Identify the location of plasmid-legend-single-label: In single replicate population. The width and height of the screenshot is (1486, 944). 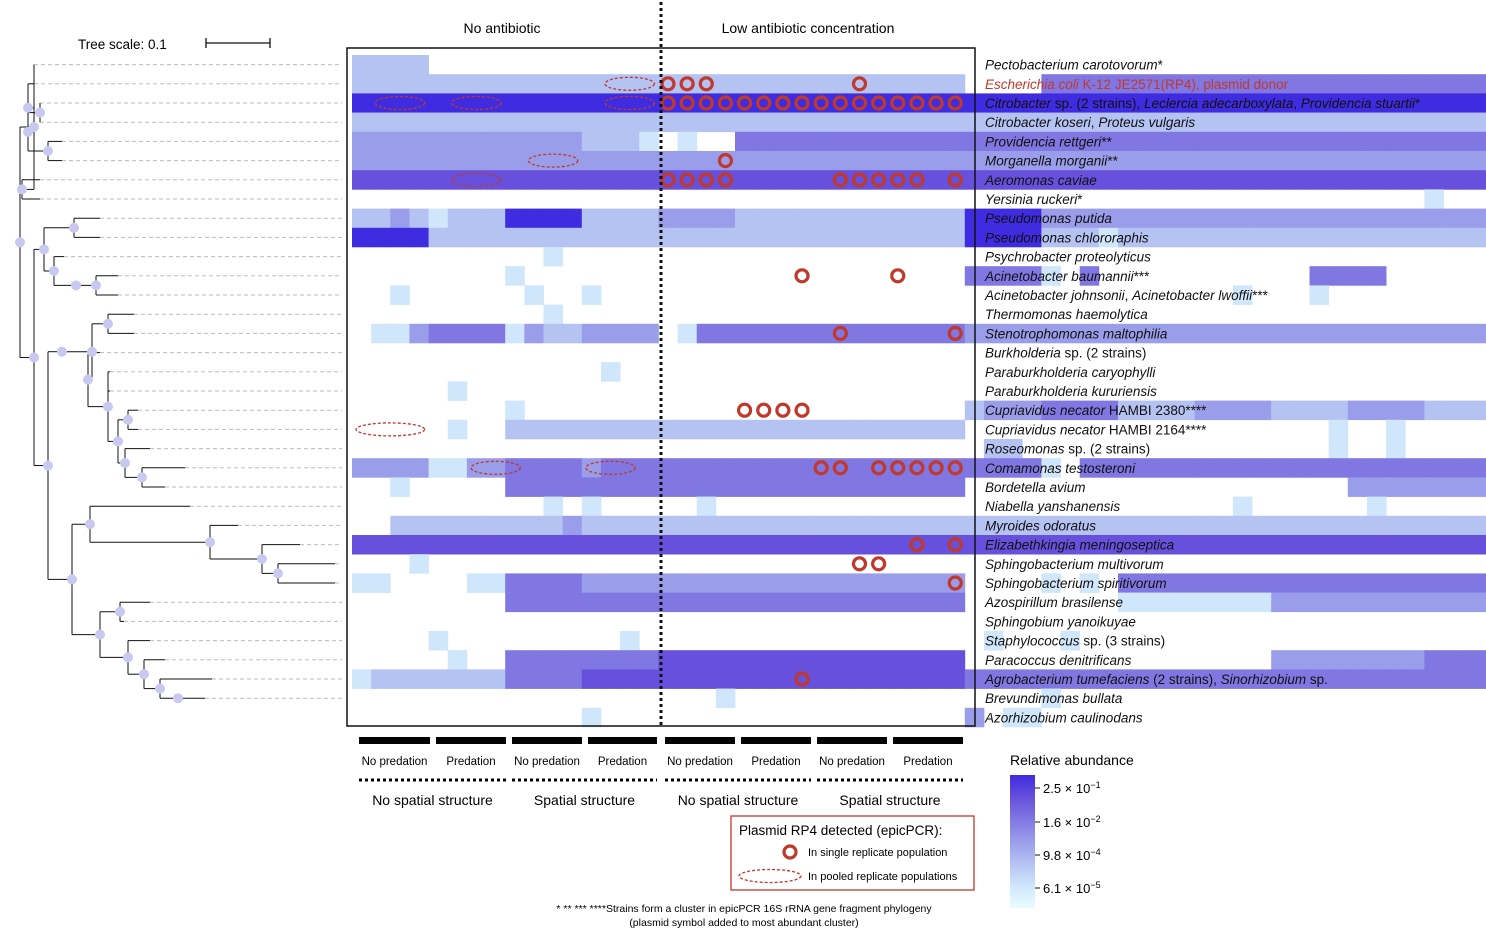
(877, 853).